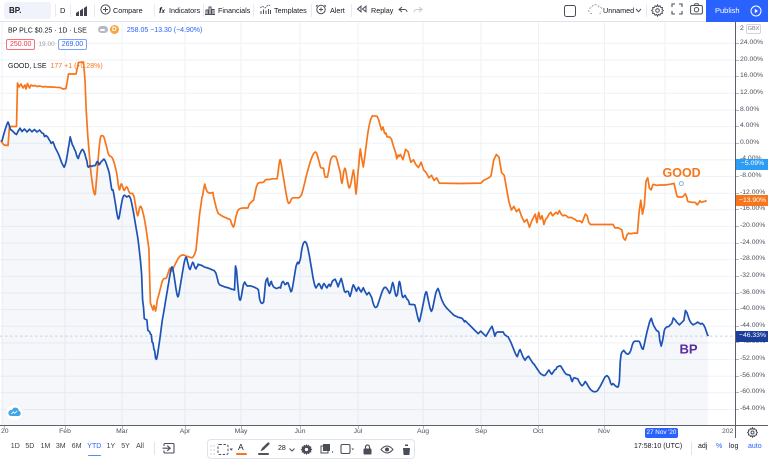 The image size is (768, 462). What do you see at coordinates (689, 349) in the screenshot?
I see `svg-text: BP` at bounding box center [689, 349].